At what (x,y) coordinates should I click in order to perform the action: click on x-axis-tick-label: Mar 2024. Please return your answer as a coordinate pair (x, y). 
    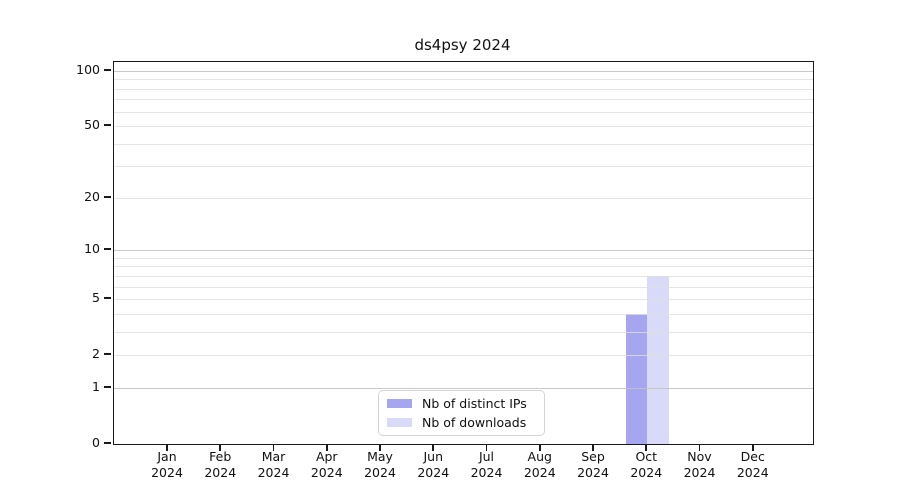
    Looking at the image, I should click on (274, 465).